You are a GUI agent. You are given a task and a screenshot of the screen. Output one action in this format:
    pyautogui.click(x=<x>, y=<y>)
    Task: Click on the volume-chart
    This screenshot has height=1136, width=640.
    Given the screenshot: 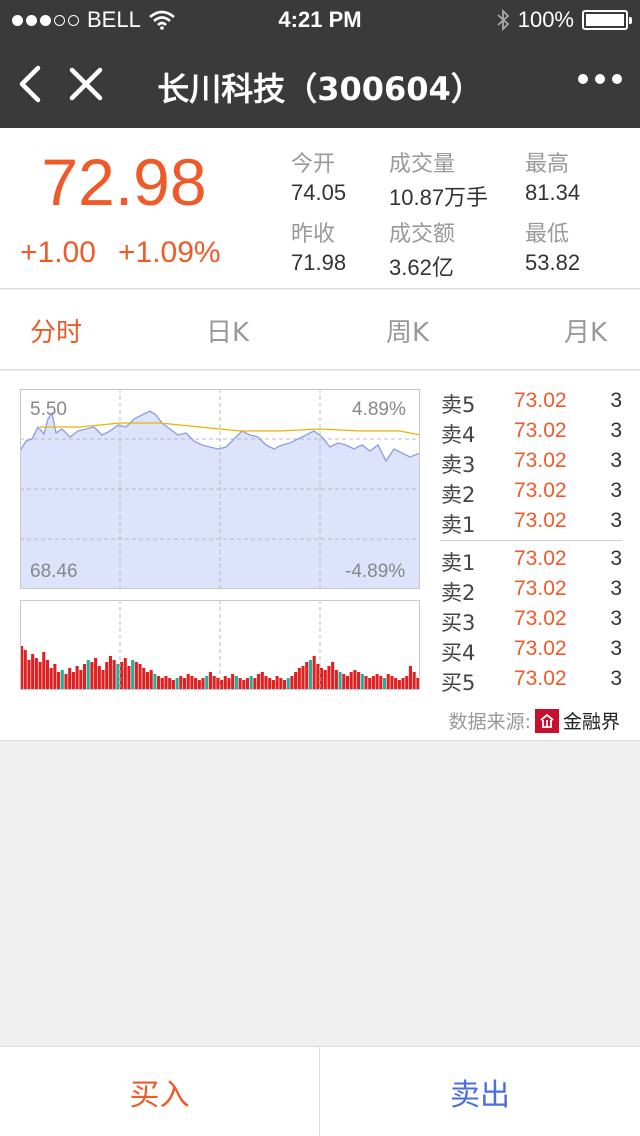 What is the action you would take?
    pyautogui.click(x=220, y=645)
    